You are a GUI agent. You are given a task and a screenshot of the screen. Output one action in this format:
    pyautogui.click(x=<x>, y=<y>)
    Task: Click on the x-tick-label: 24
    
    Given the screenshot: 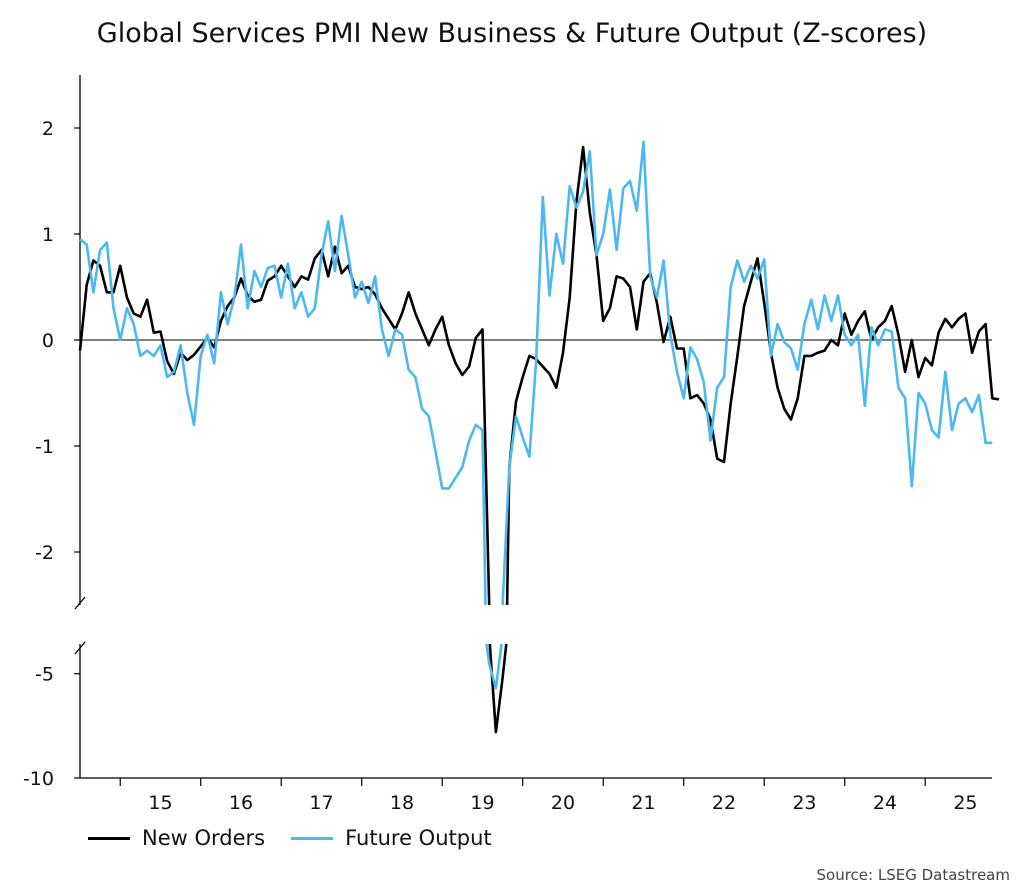 What is the action you would take?
    pyautogui.click(x=885, y=803)
    